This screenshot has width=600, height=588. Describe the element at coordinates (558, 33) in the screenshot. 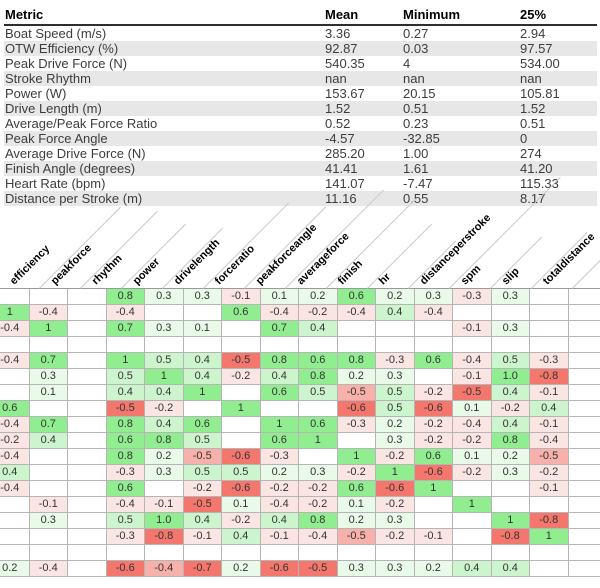

I see `metric-value: 2.94` at that location.